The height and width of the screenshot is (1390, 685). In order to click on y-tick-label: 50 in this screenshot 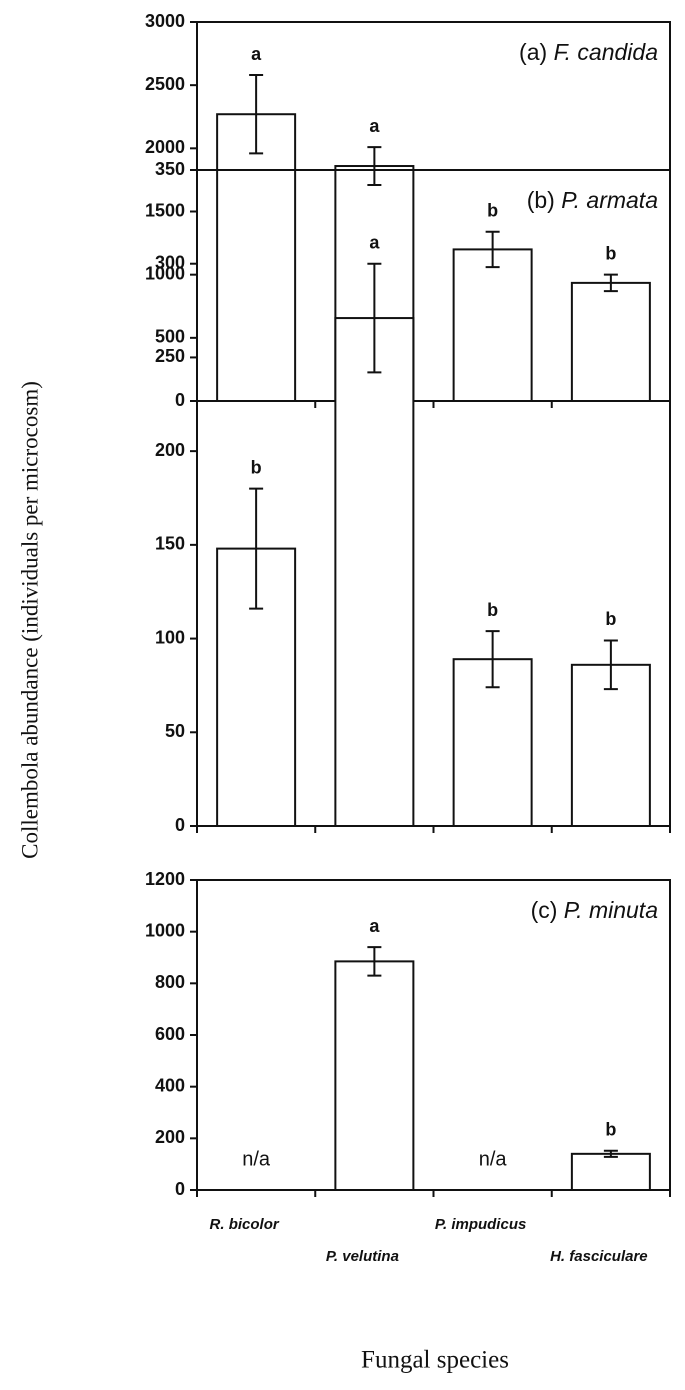, I will do `click(175, 731)`.